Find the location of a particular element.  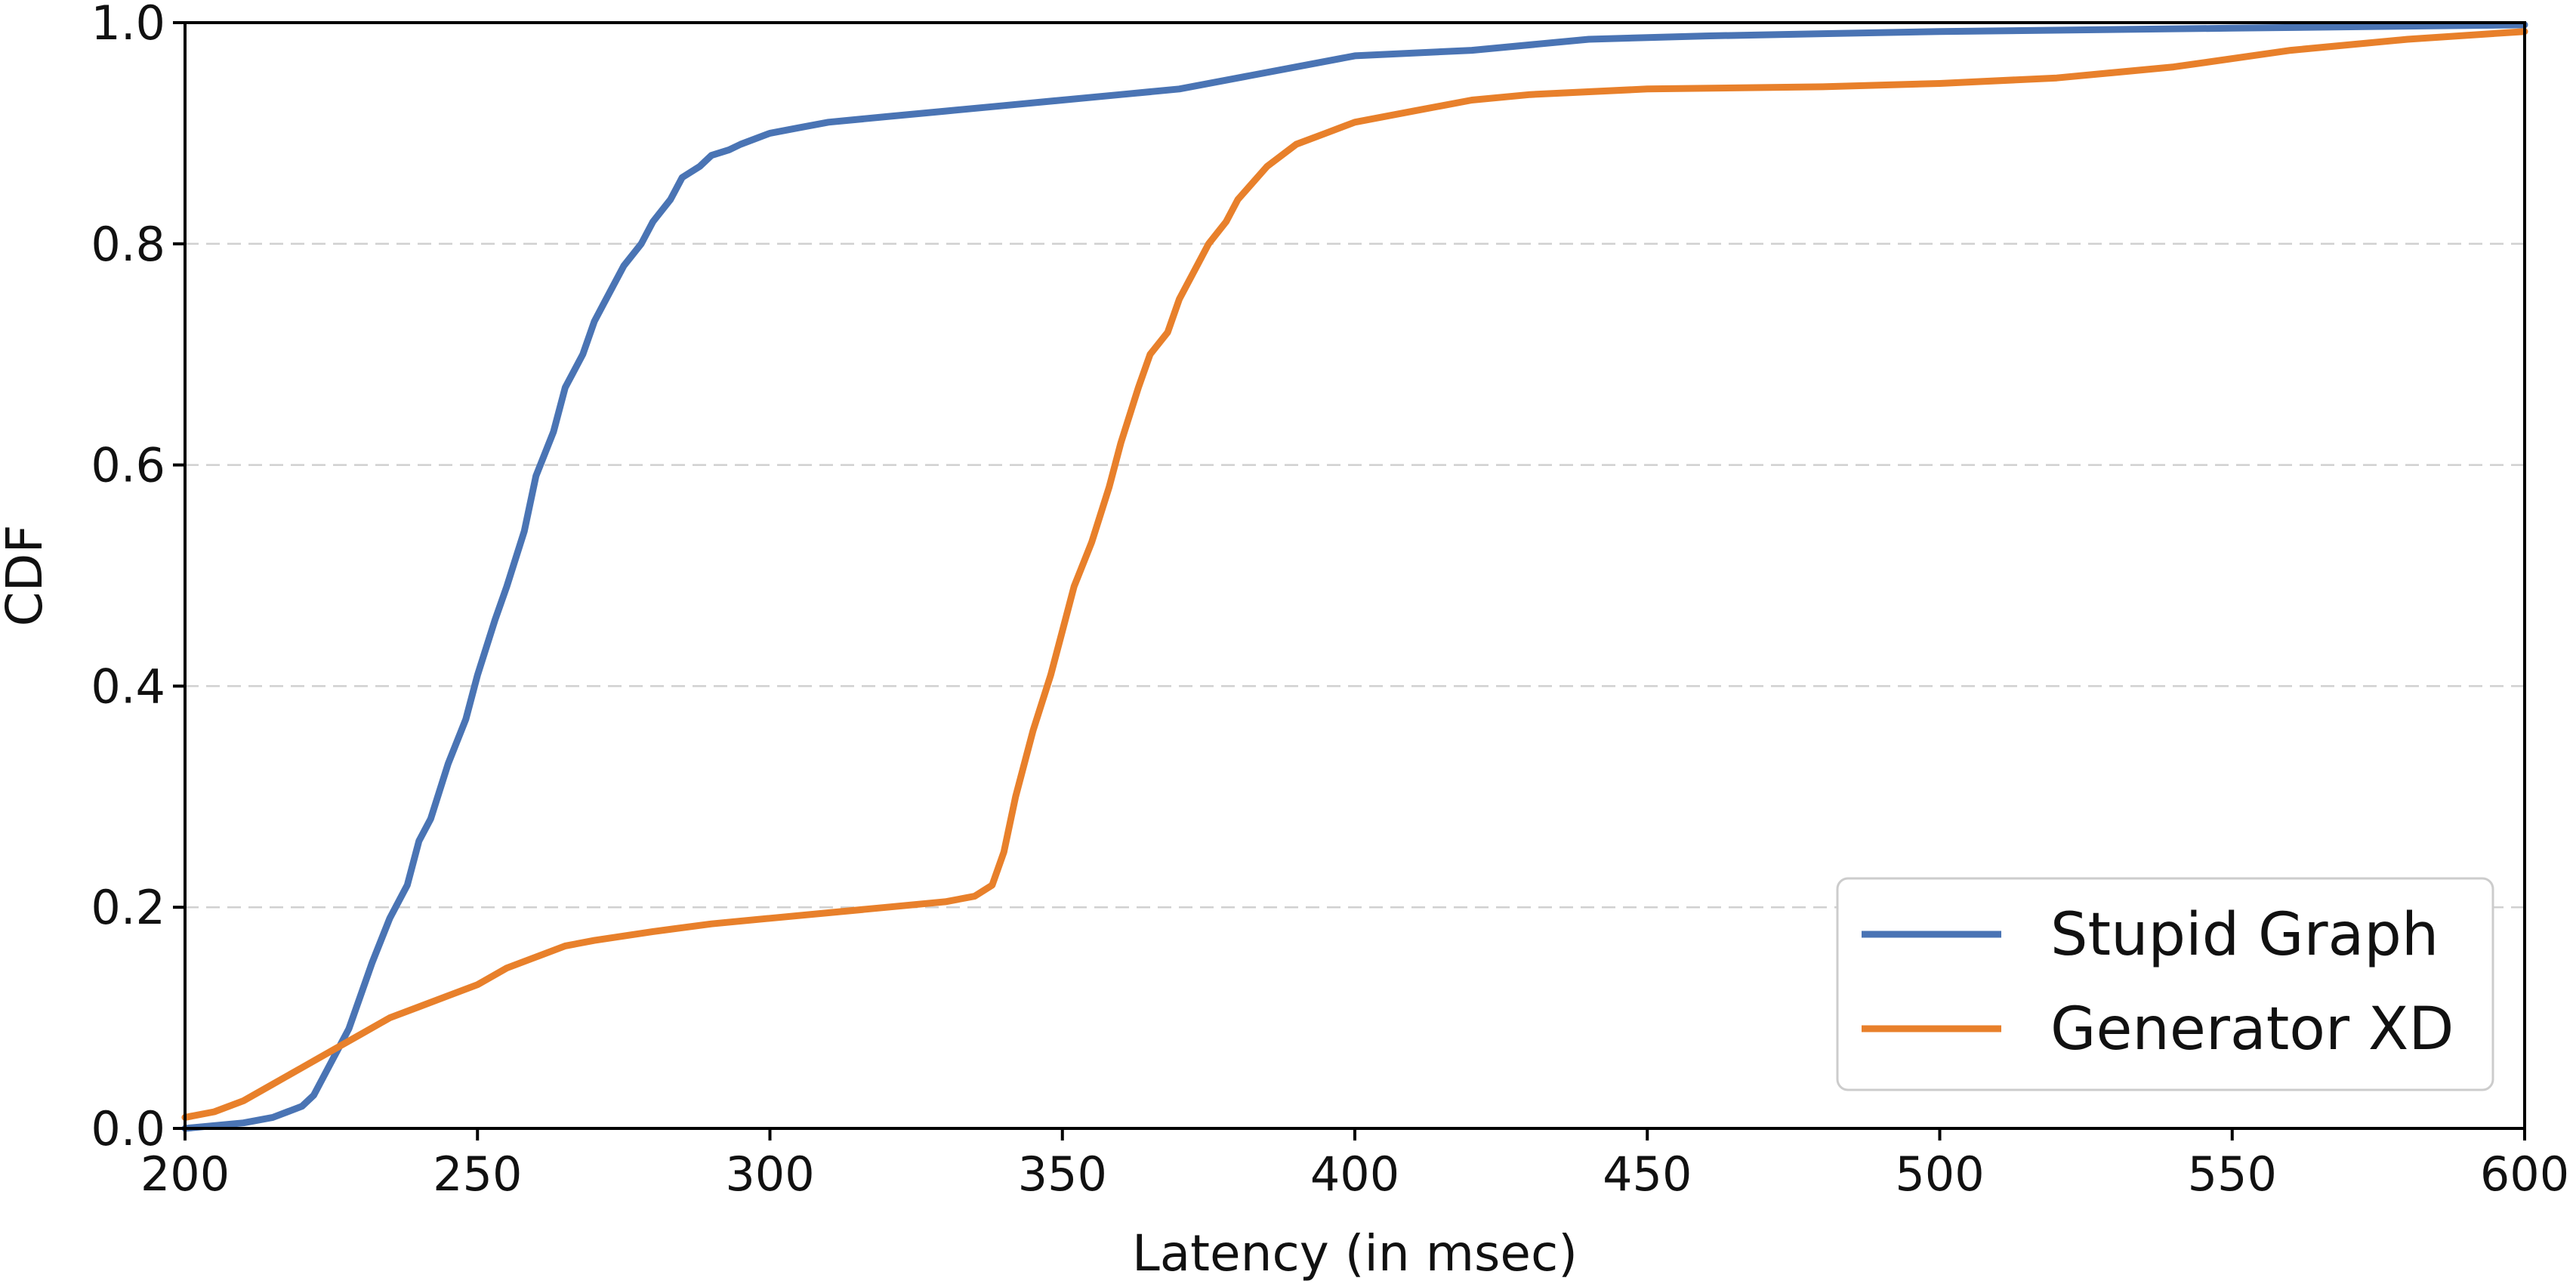

x-tick-label: 500 is located at coordinates (1939, 1174).